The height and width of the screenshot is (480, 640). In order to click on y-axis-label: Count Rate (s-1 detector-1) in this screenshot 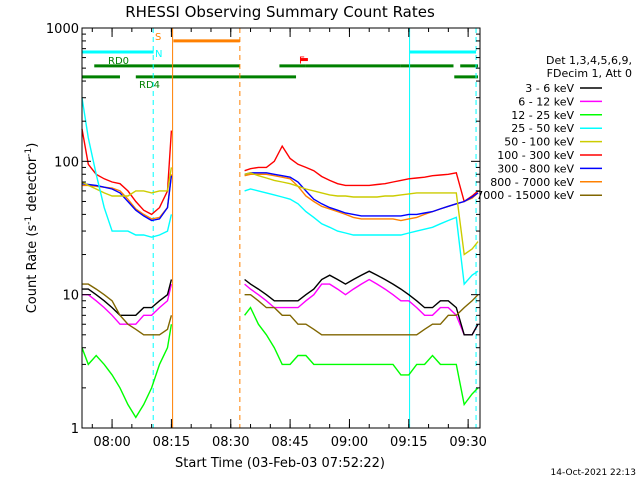, I will do `click(32, 228)`.